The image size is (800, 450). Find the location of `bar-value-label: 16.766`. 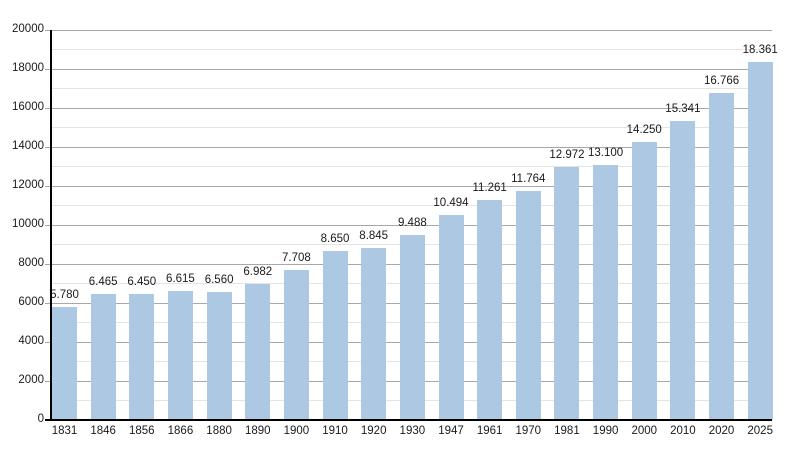

bar-value-label: 16.766 is located at coordinates (721, 81).